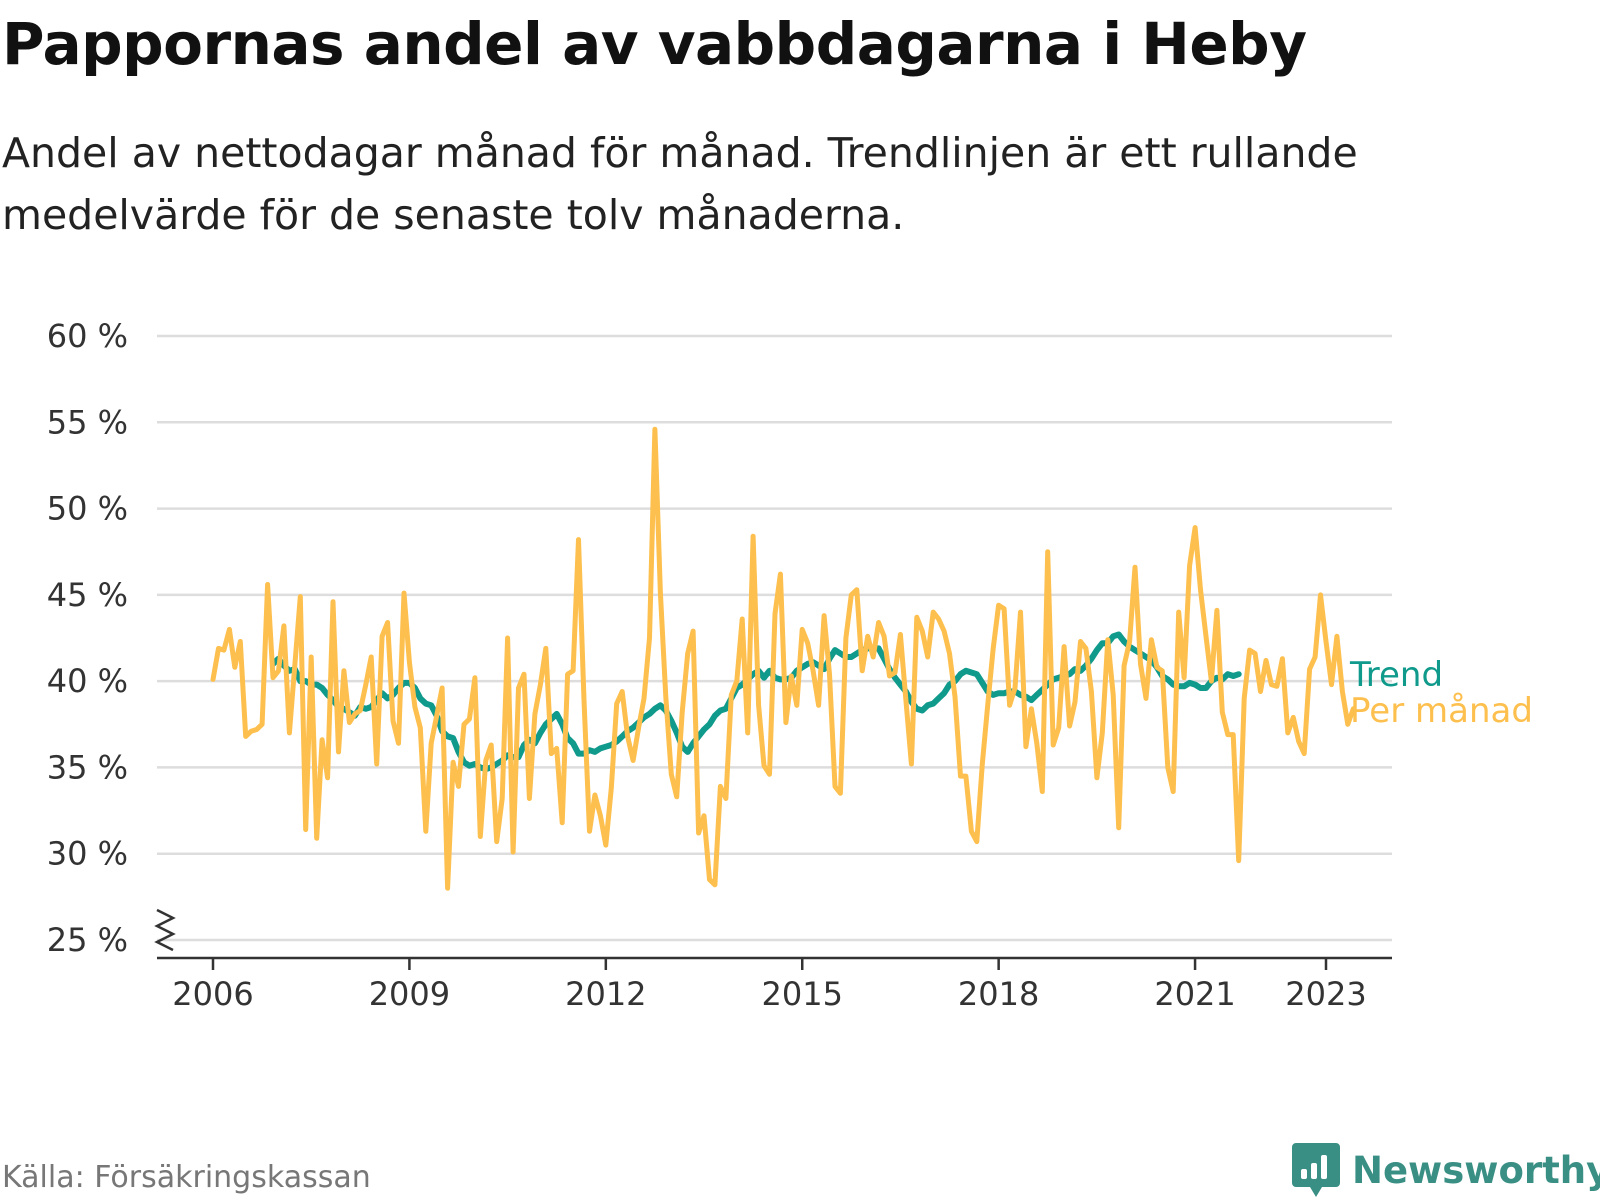 The height and width of the screenshot is (1200, 1600). I want to click on y-axis-labels: 25 % 30 % 35 % 40 % 45 % 50 % 55 % 60 %, so click(87, 638).